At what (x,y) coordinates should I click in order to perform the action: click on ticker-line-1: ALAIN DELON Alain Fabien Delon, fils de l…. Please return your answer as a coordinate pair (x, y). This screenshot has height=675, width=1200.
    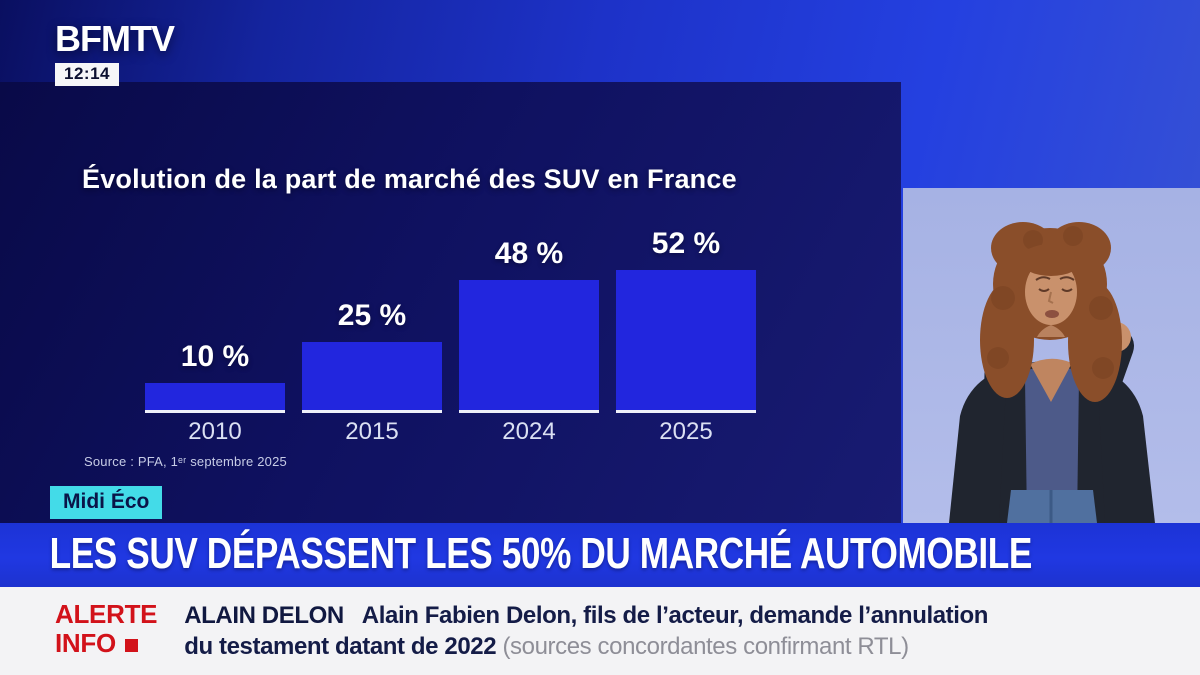
    Looking at the image, I should click on (586, 615).